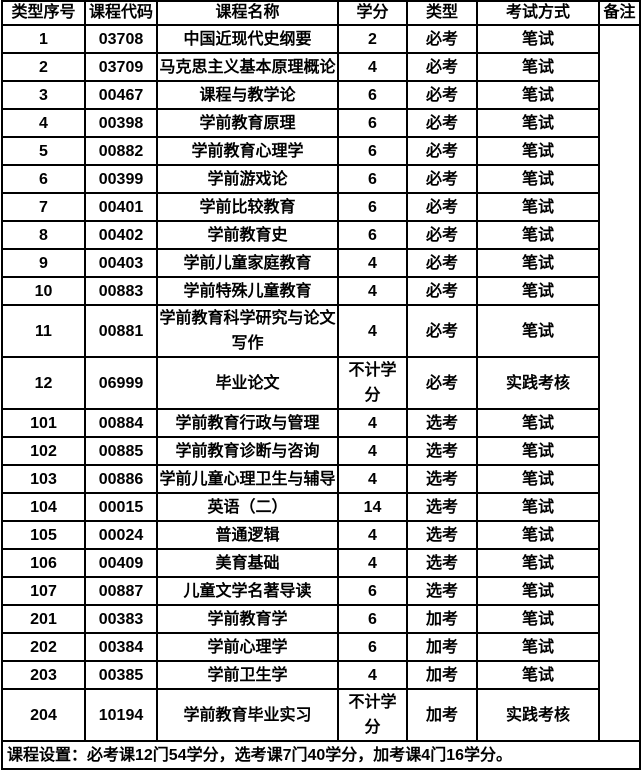 The image size is (642, 770). I want to click on table-row: 7 00401 学前比较教育 6 必考 笔试, so click(320, 207).